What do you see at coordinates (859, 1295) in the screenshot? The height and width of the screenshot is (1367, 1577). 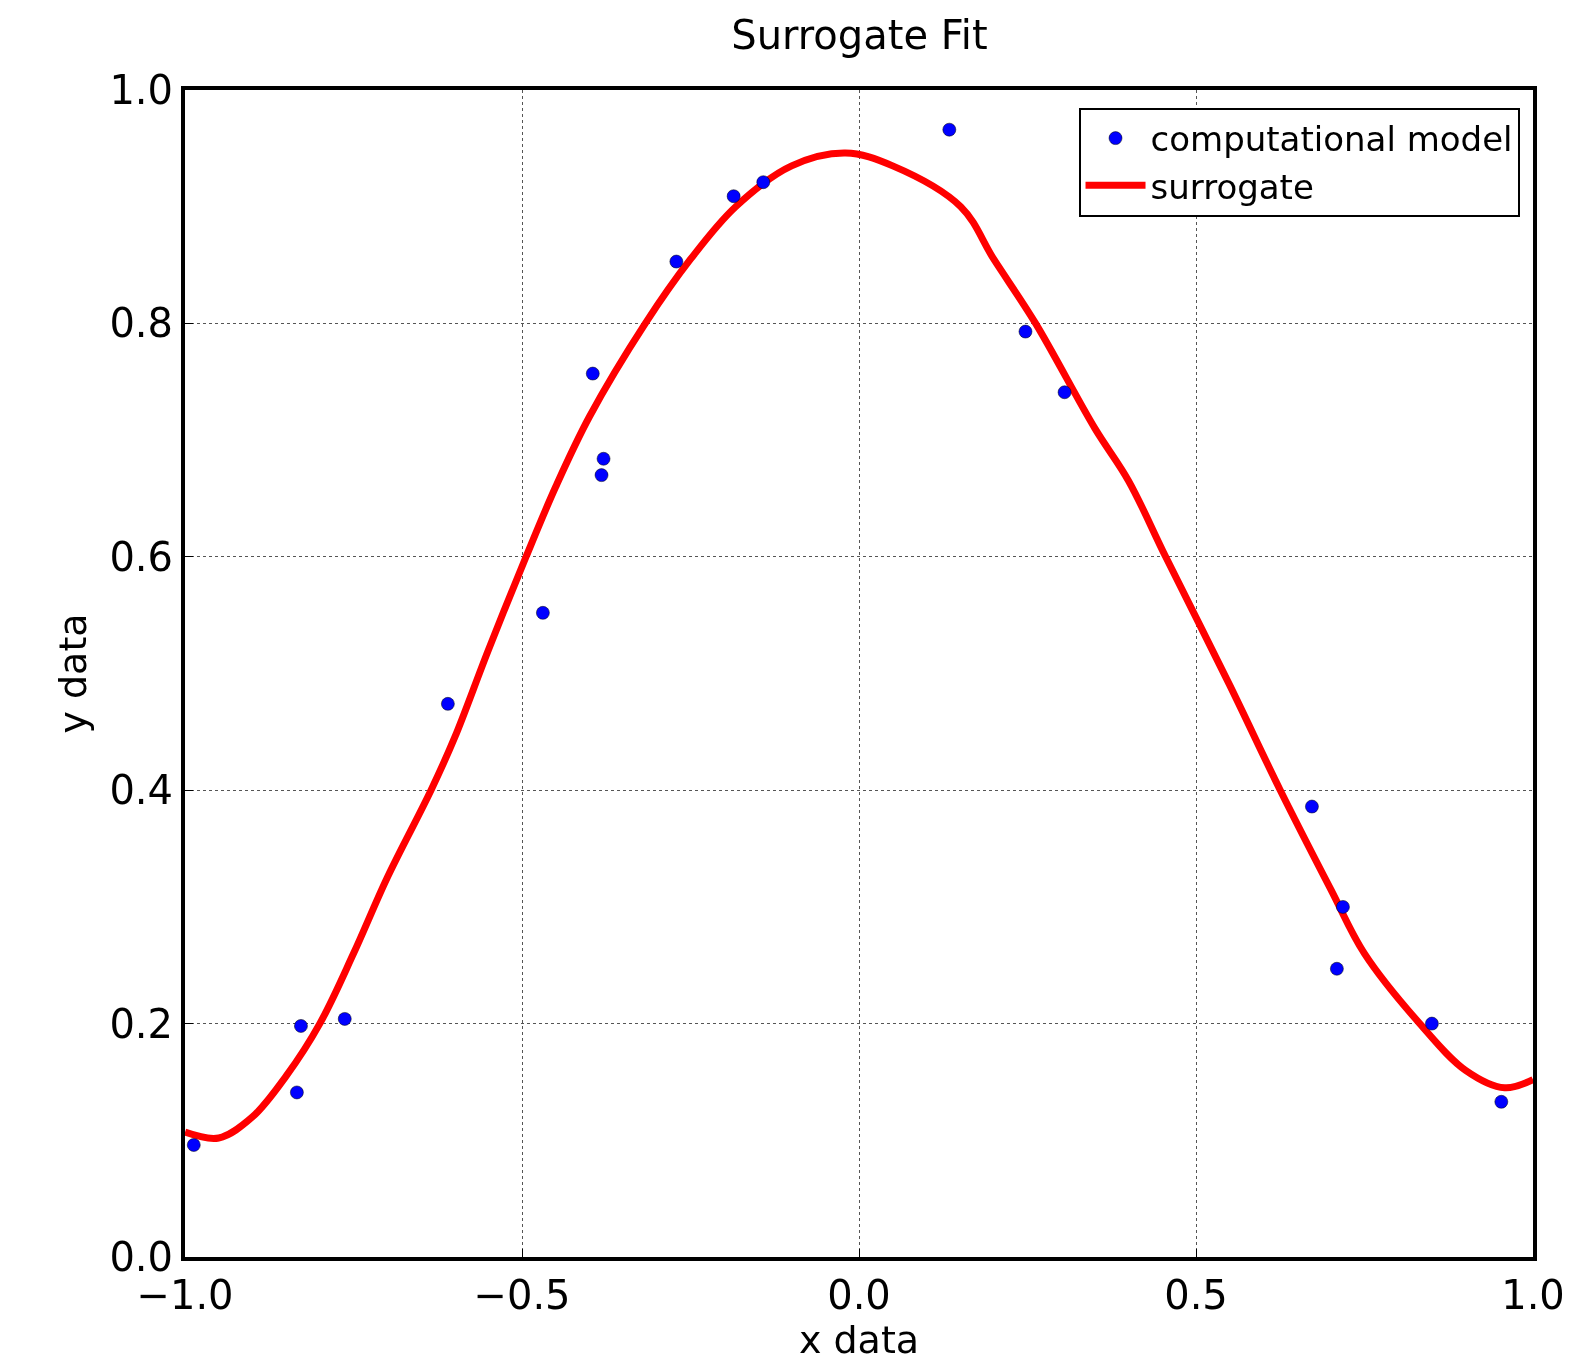 I see `x-tick-label: 0.0` at bounding box center [859, 1295].